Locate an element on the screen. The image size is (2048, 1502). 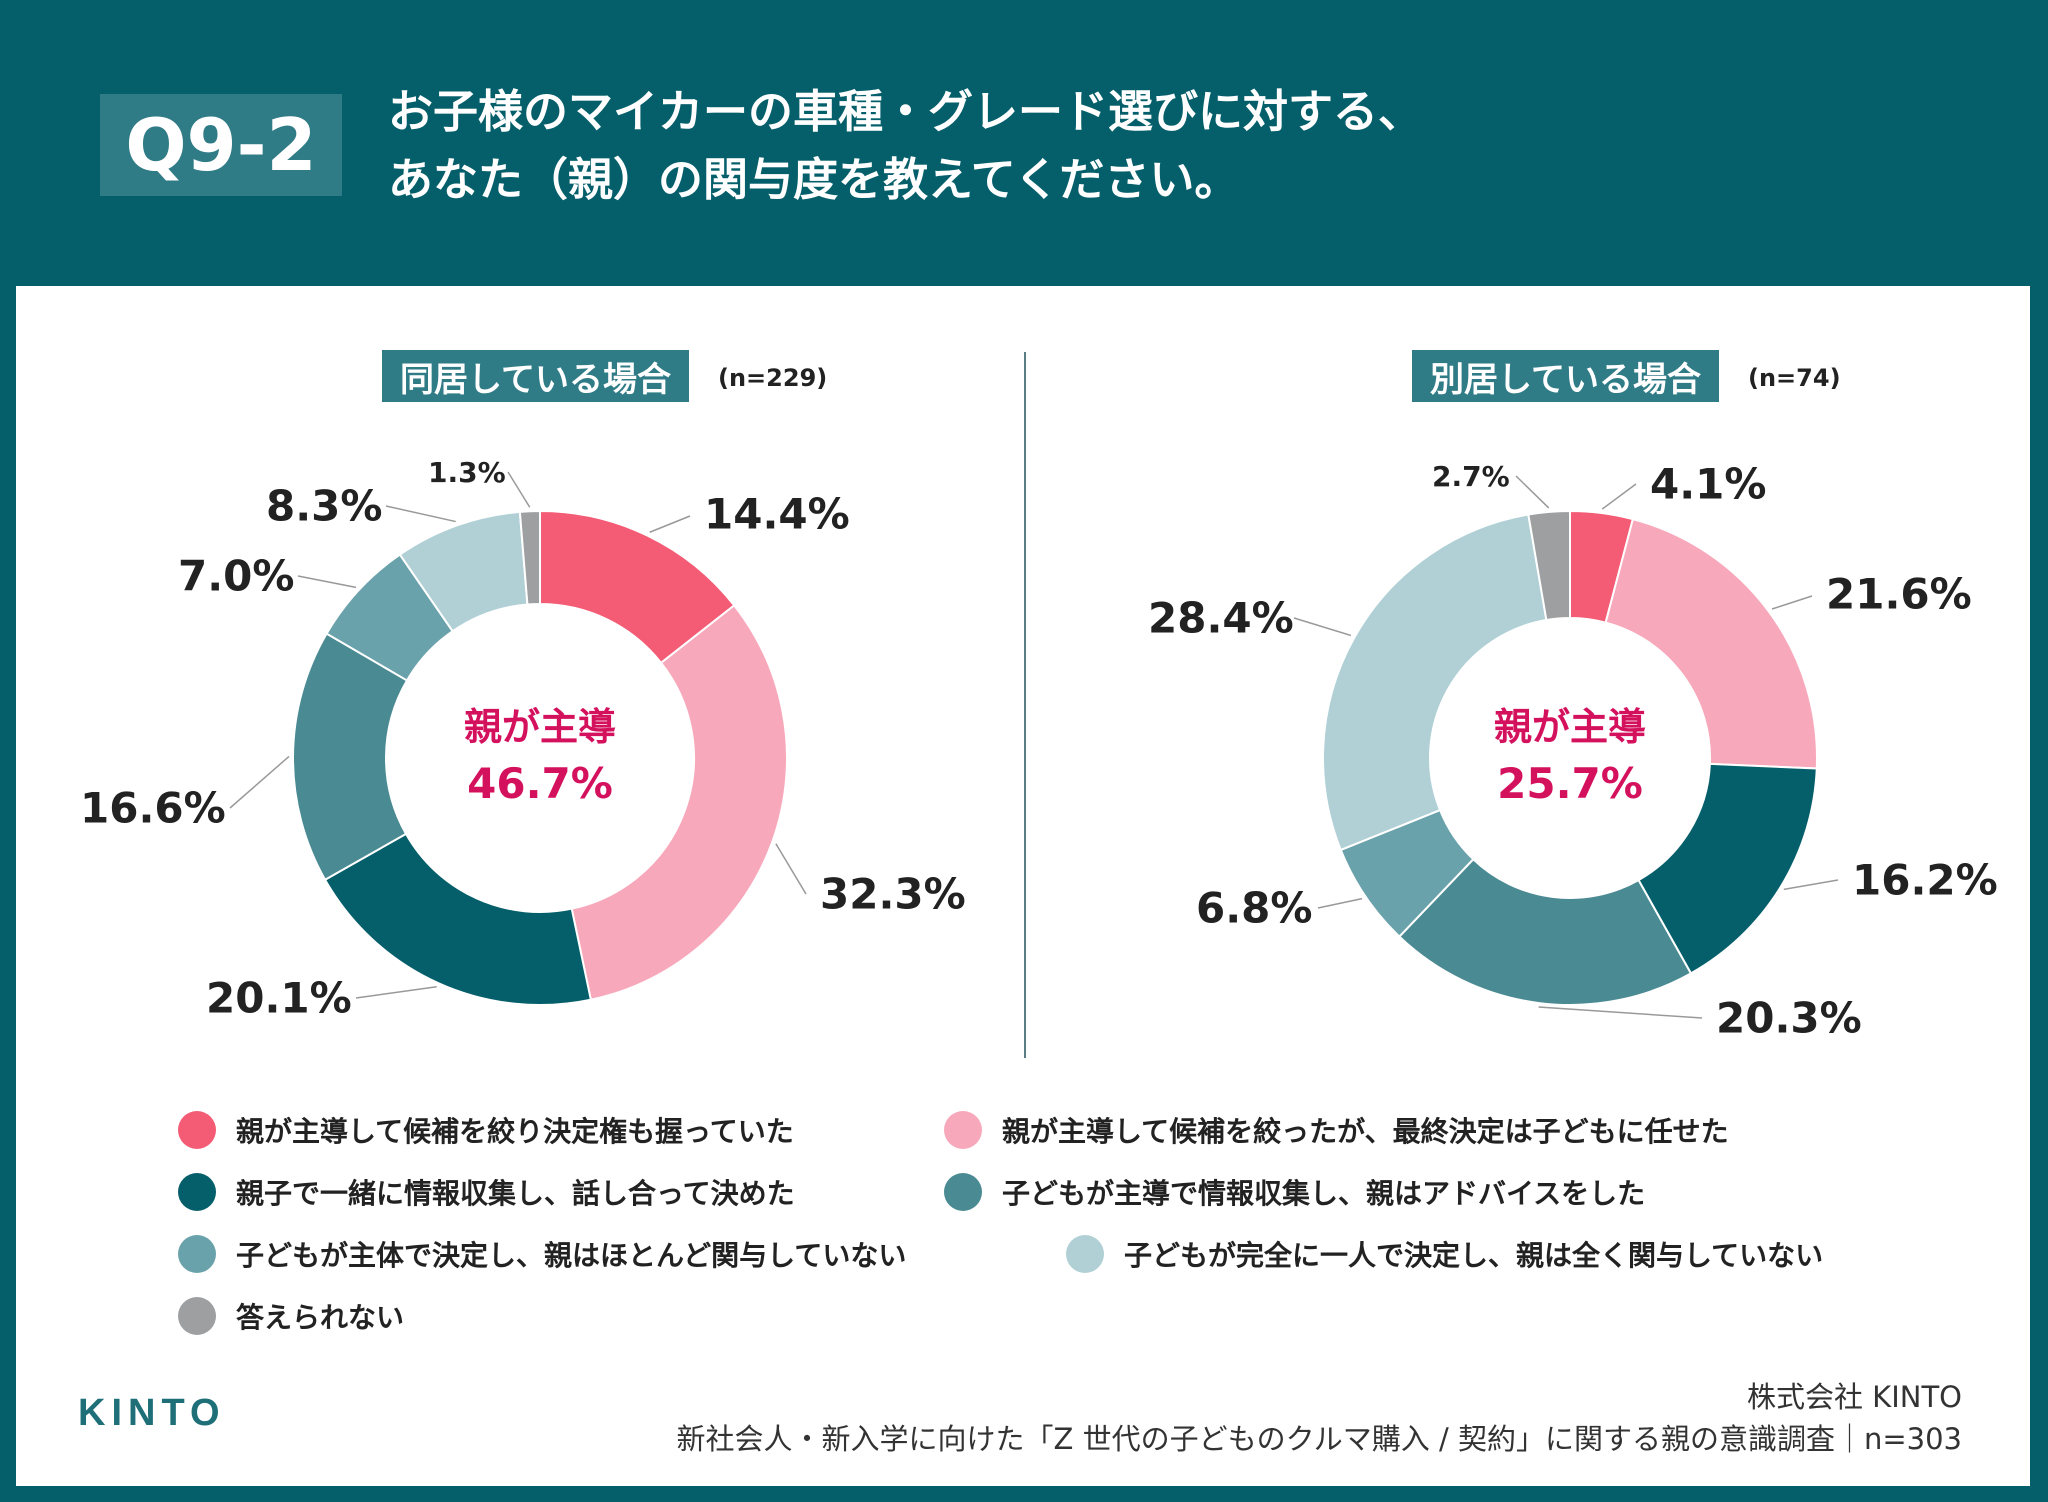
question-number-badge: Q9-2 is located at coordinates (221, 145).